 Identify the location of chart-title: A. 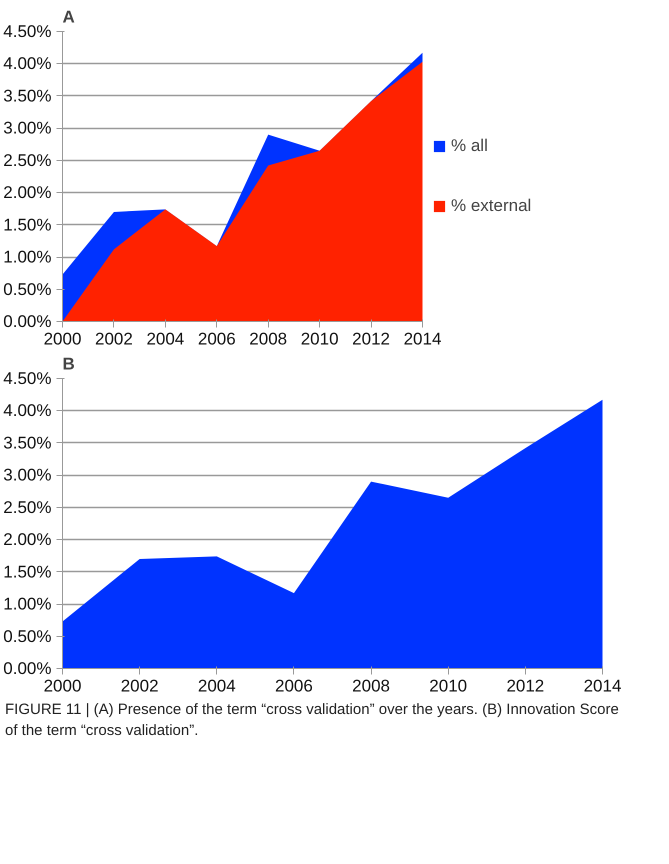
(68, 17).